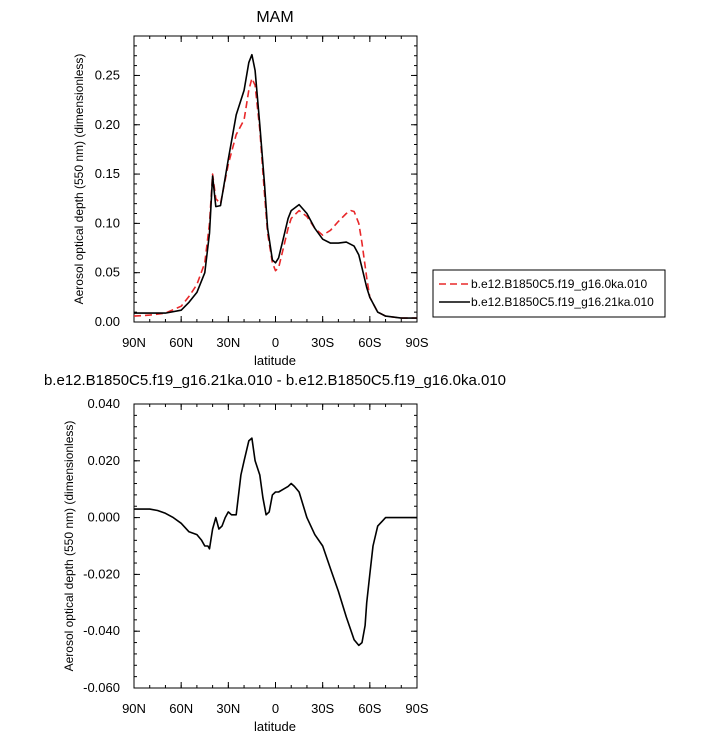 This screenshot has height=741, width=714. I want to click on bottom-y-tick-label-0: -0.060, so click(101, 687).